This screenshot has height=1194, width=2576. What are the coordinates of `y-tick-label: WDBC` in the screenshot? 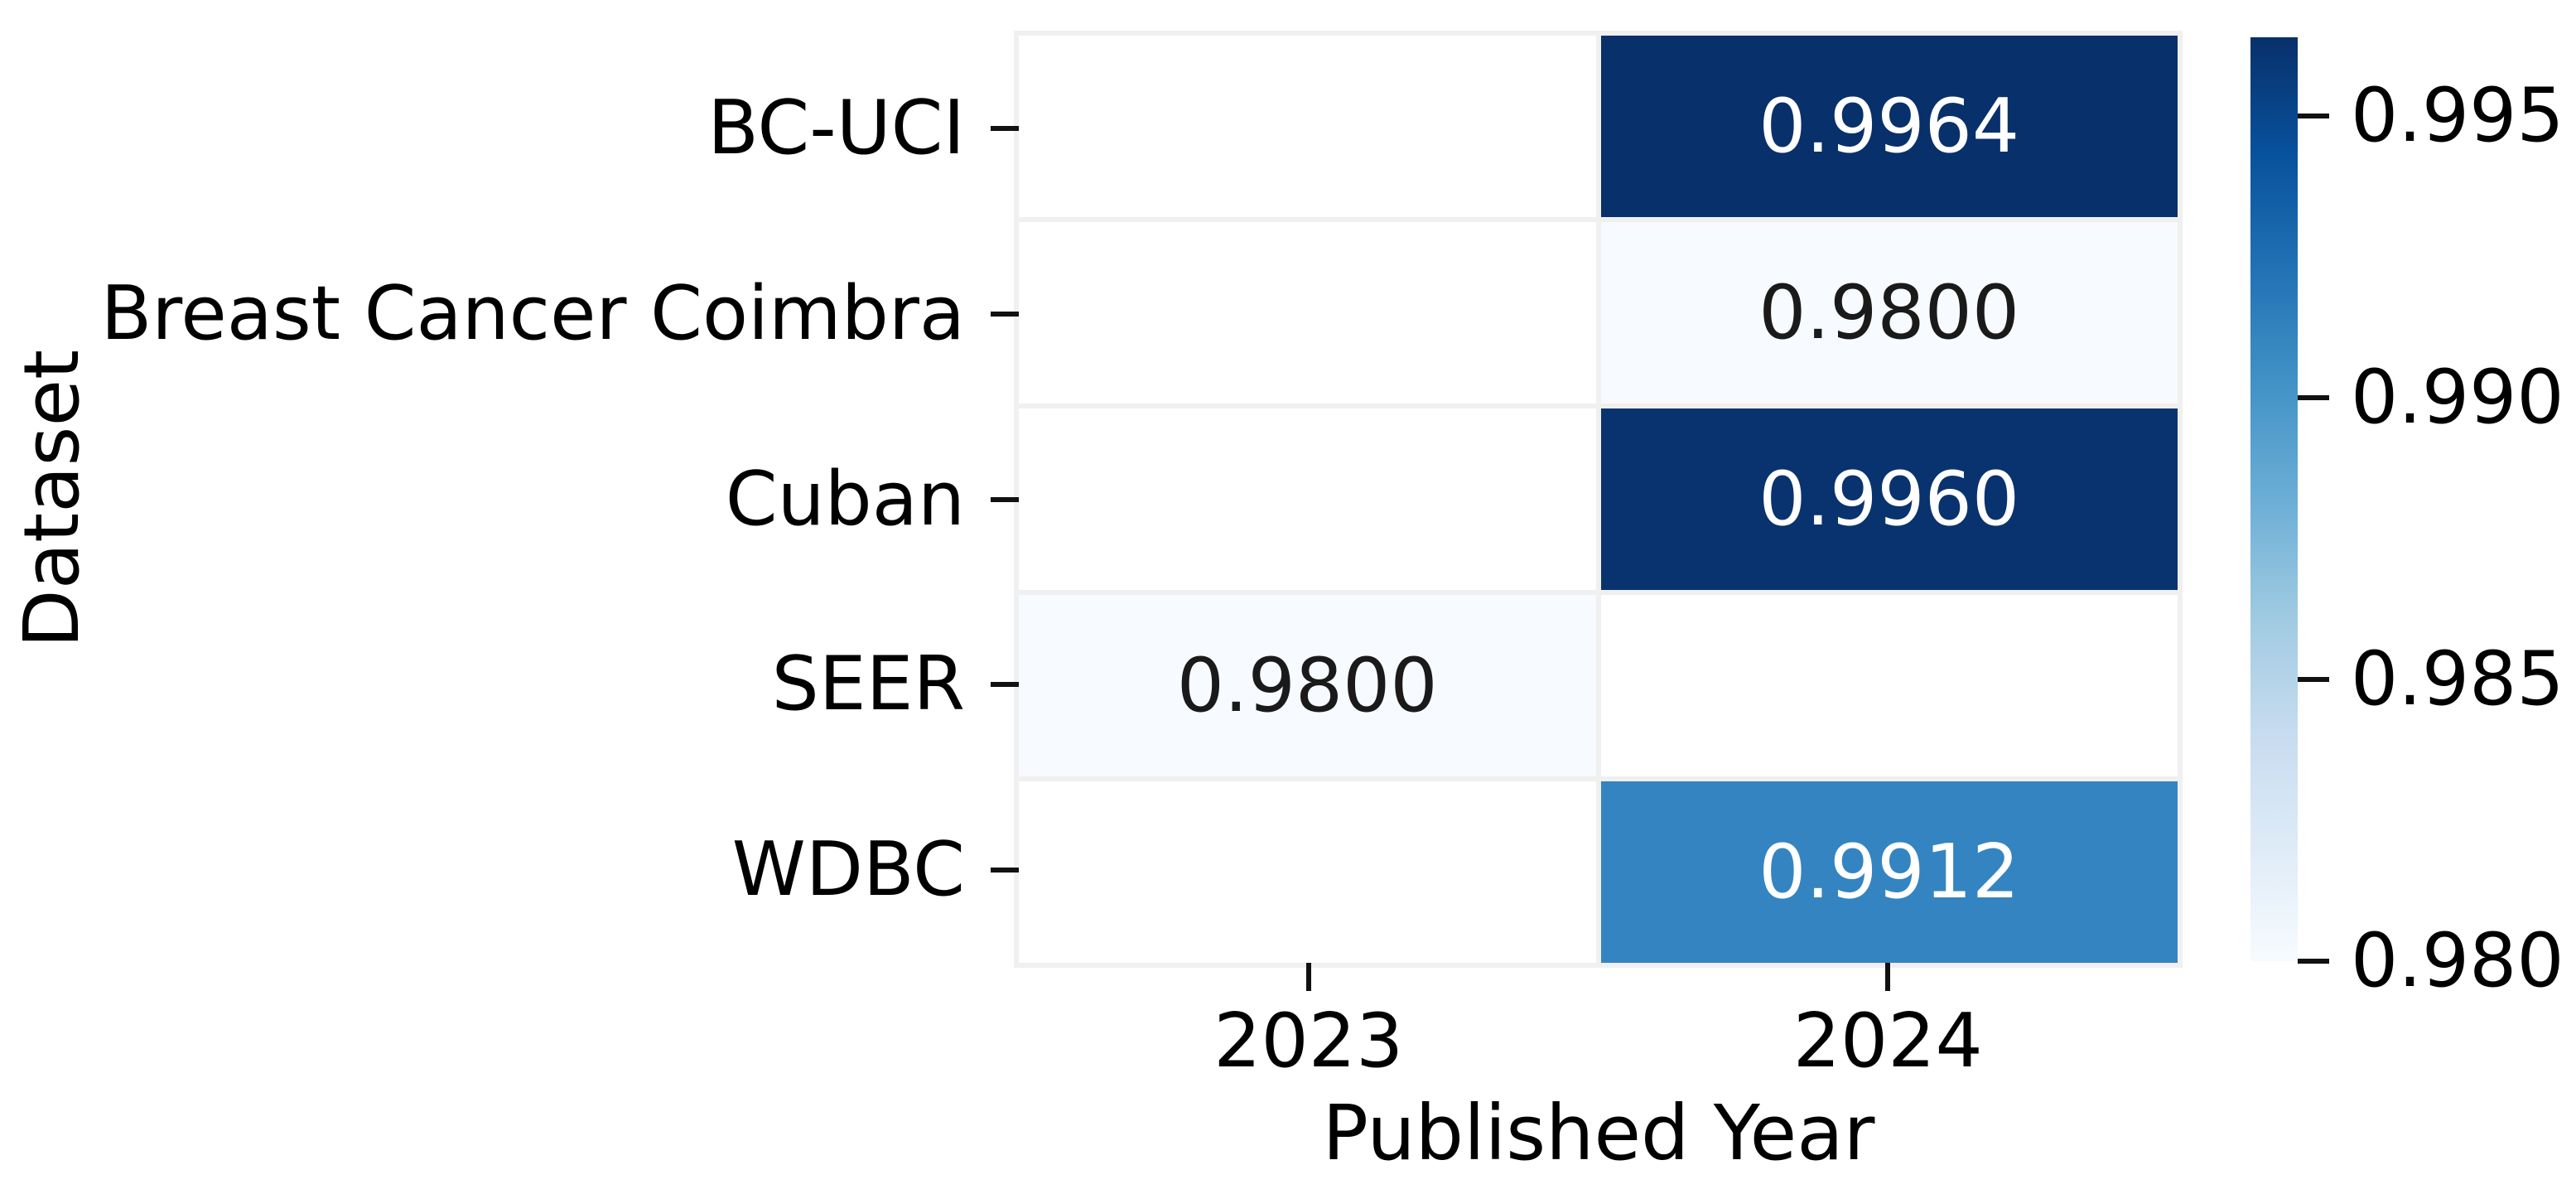 It's located at (848, 870).